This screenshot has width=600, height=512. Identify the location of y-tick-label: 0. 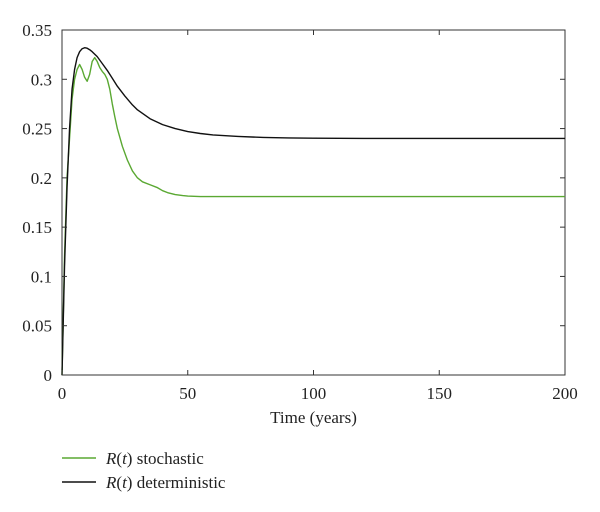
(48, 375).